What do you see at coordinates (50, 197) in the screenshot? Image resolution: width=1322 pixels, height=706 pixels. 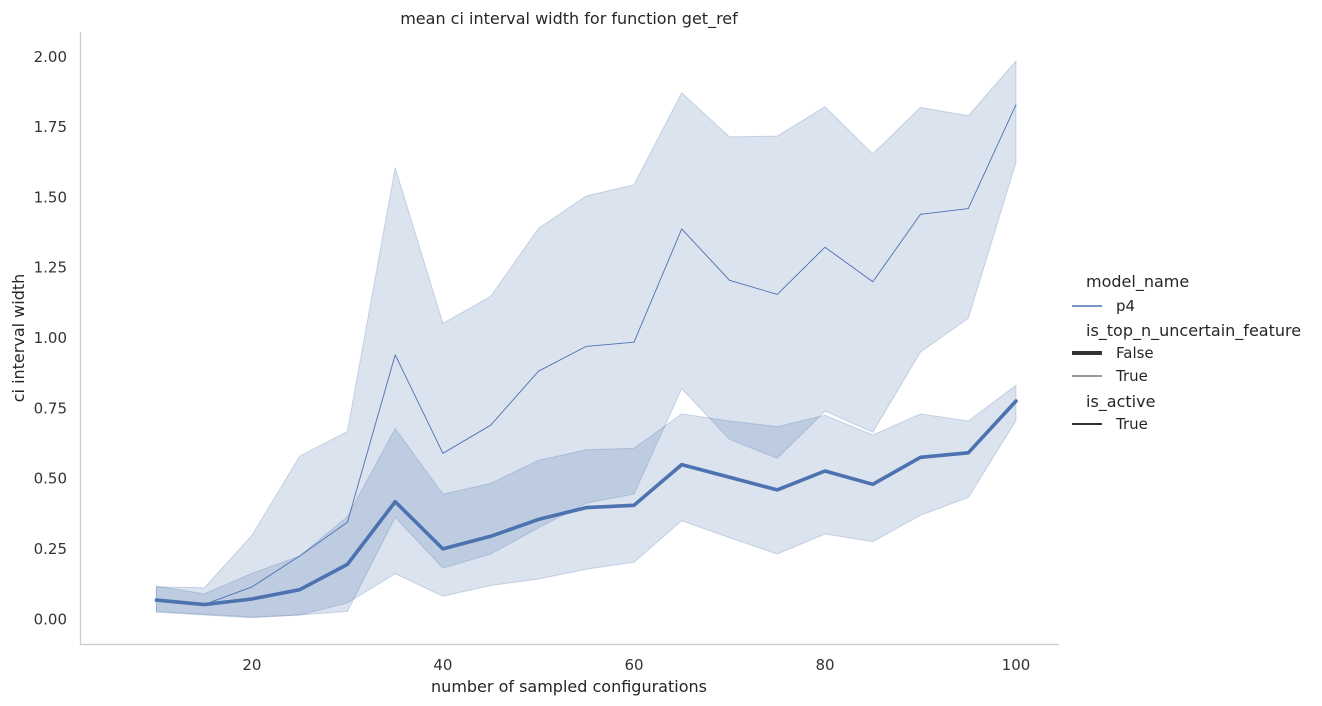 I see `y-tick-label: 1.50` at bounding box center [50, 197].